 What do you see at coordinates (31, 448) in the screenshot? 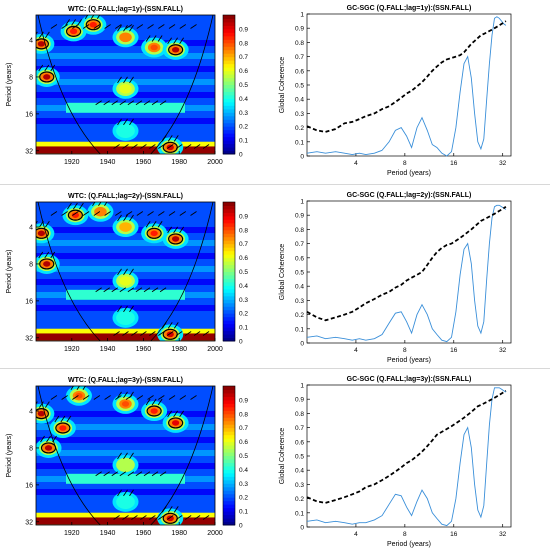
I see `y-tick-label: 8` at bounding box center [31, 448].